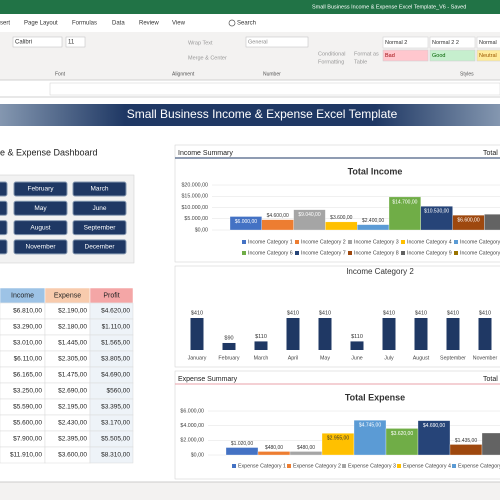 Image resolution: width=500 pixels, height=500 pixels. Describe the element at coordinates (376, 253) in the screenshot. I see `legend-label: Income Category 8` at that location.